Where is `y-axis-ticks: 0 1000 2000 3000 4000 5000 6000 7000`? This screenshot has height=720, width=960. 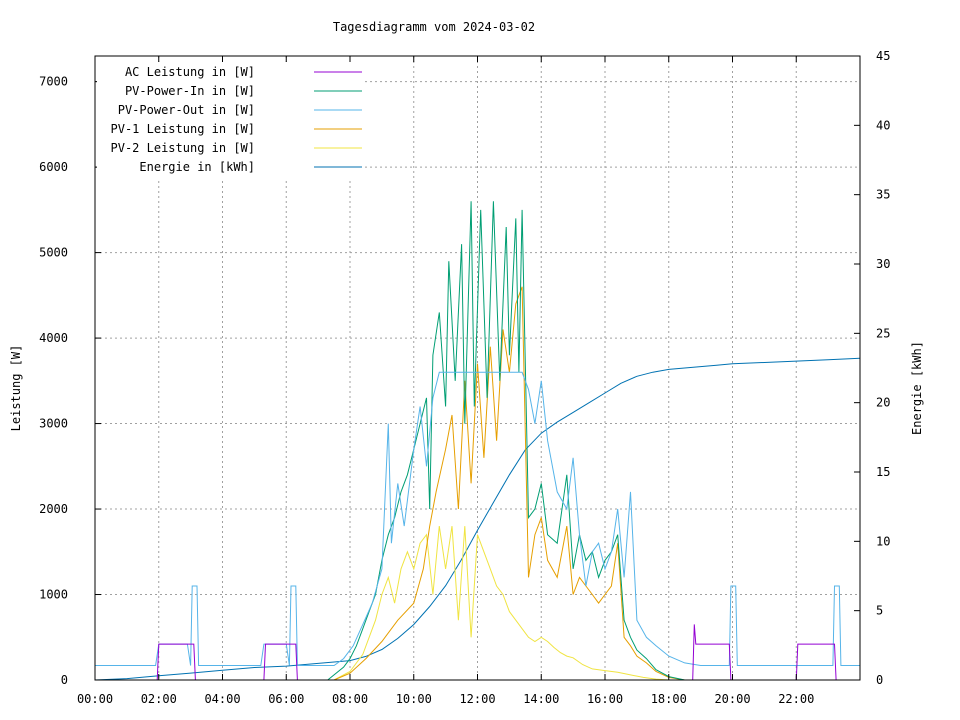 y-axis-ticks: 0 1000 2000 3000 4000 5000 6000 7000 is located at coordinates (70, 381).